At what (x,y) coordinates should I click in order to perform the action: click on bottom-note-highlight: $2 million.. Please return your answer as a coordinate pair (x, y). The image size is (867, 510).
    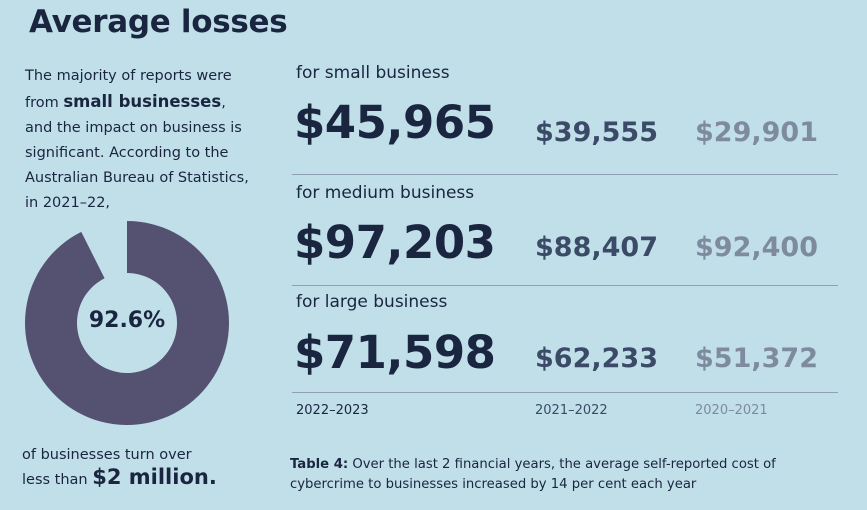
    Looking at the image, I should click on (154, 477).